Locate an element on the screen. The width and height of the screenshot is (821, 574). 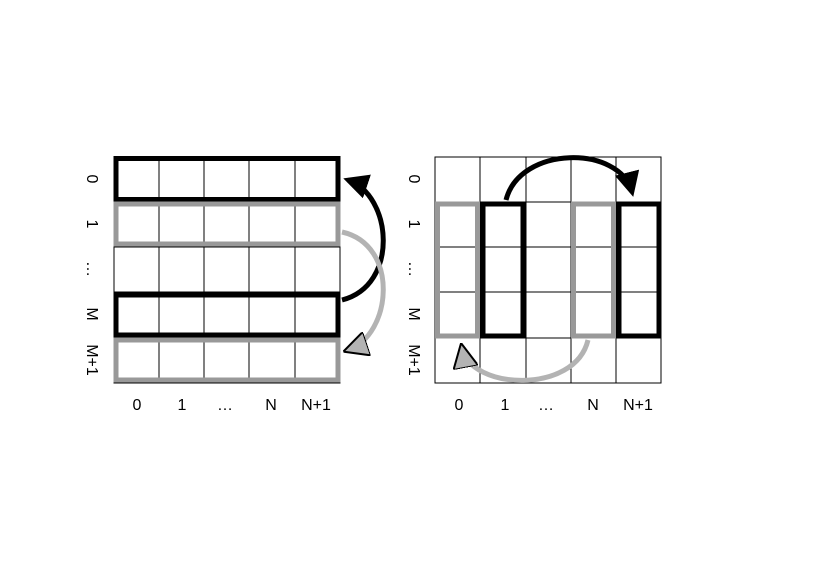
right-row-label-3: M is located at coordinates (413, 313).